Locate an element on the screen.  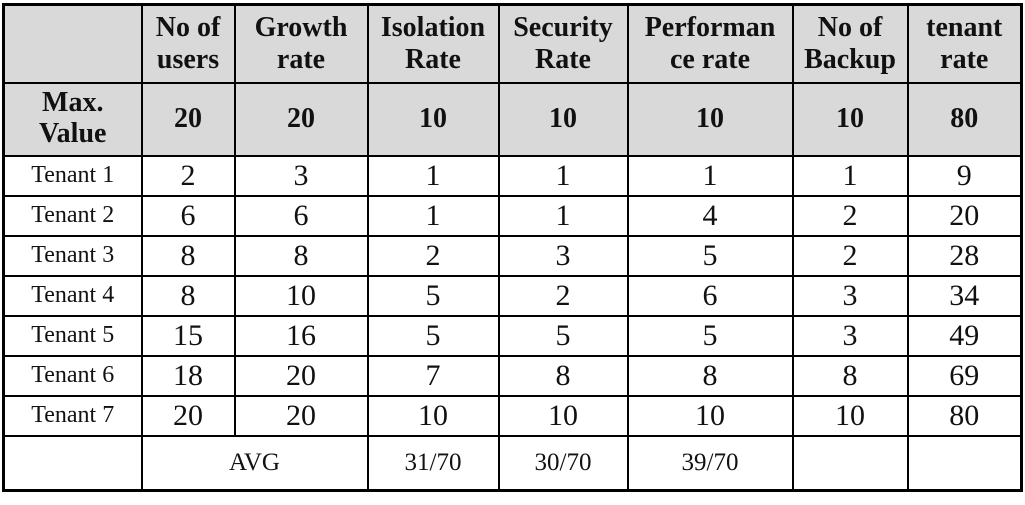
max-value-row-label: Max. Value is located at coordinates (72, 119).